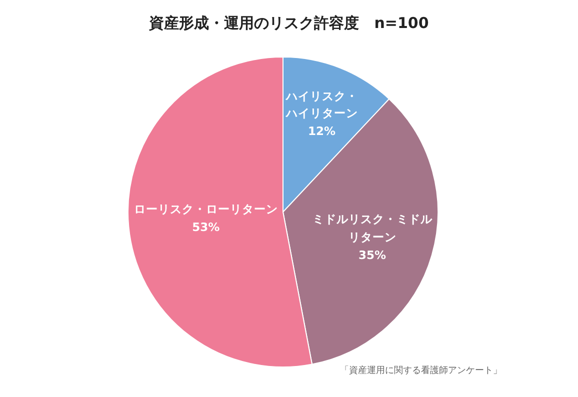 The width and height of the screenshot is (578, 397). What do you see at coordinates (373, 255) in the screenshot?
I see `data-label: 35%` at bounding box center [373, 255].